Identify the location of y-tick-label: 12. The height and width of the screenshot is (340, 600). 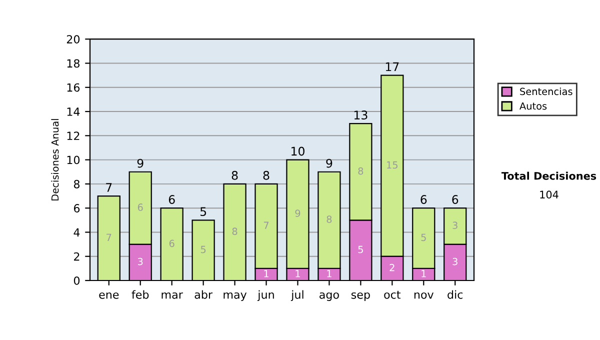
(73, 136).